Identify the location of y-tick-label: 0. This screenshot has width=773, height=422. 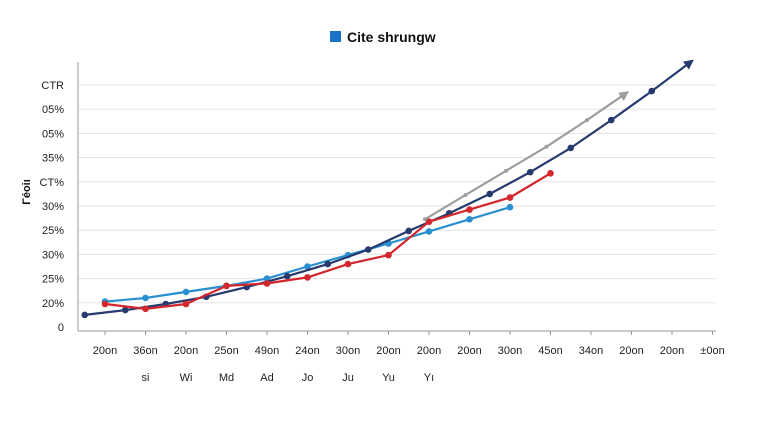
(61, 328).